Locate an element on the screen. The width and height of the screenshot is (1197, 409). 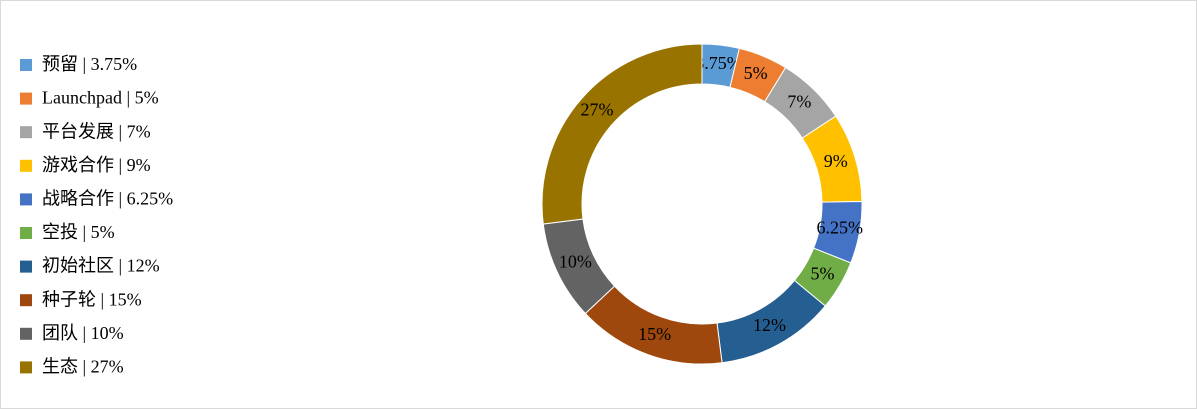
data-label: 10% is located at coordinates (575, 262).